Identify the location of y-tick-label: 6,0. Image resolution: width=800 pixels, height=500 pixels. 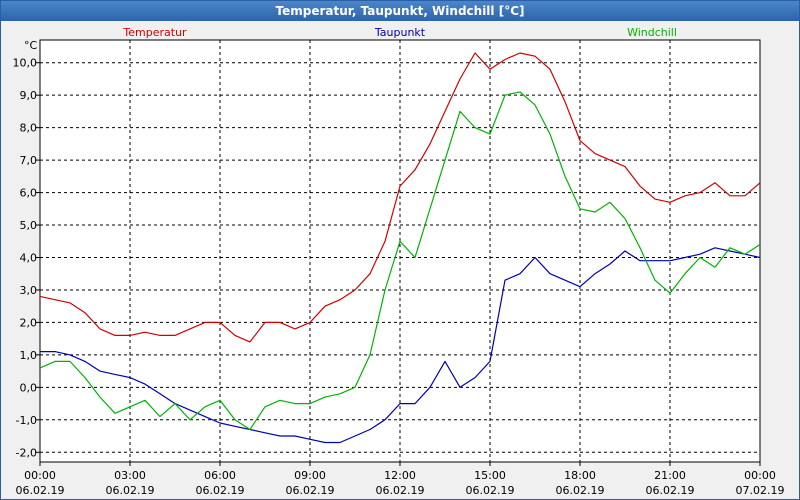
(29, 193).